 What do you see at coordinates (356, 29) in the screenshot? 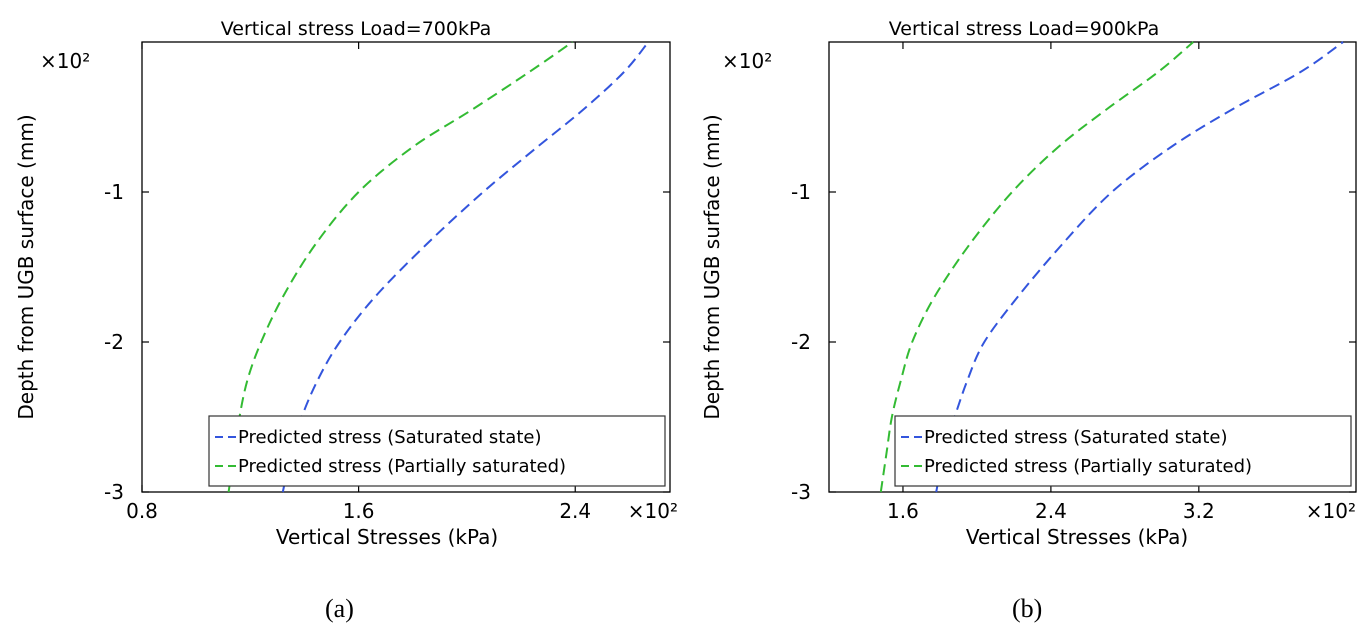
I see `chart-title-a: Vertical stress Load=700kPa` at bounding box center [356, 29].